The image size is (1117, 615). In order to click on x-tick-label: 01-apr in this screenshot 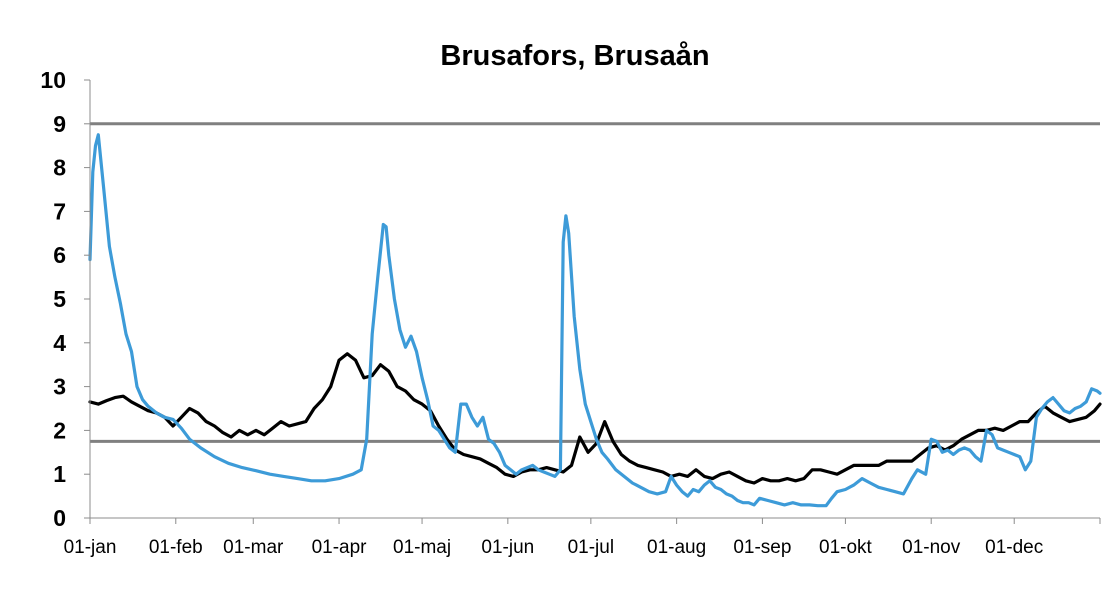, I will do `click(340, 547)`.